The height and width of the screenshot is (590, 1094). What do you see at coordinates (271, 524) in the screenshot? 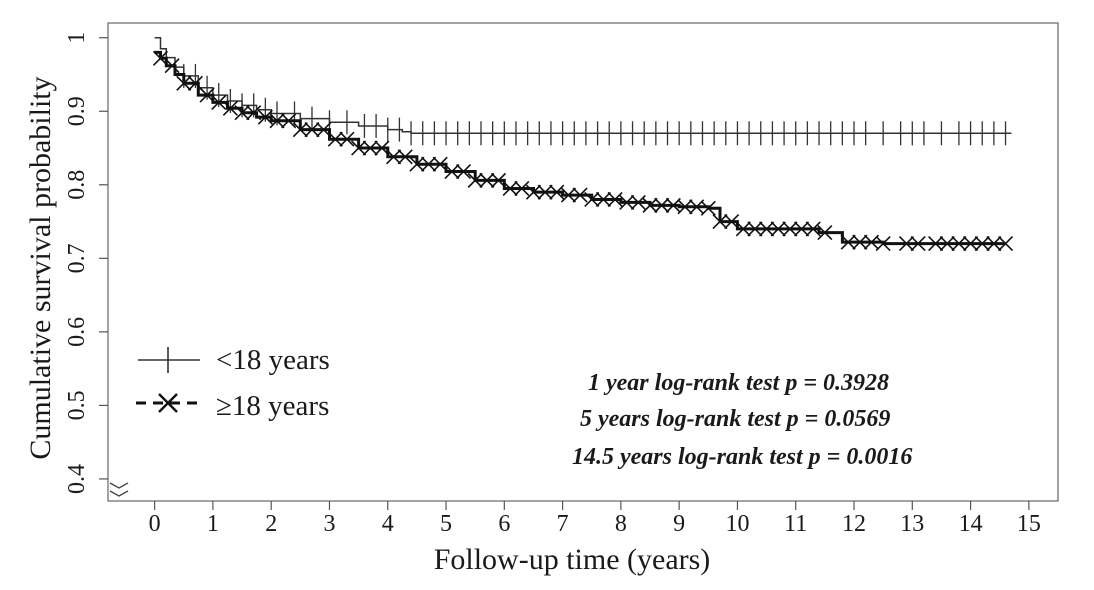
I see `x-tick-label: 2` at bounding box center [271, 524].